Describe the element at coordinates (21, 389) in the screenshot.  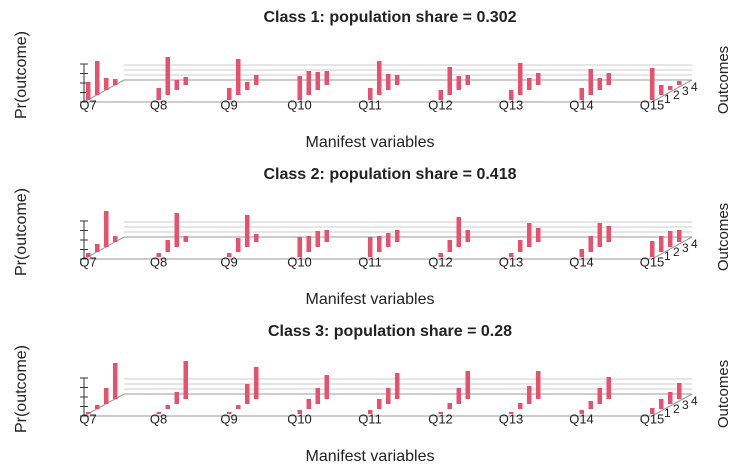
I see `y-axis-label: Pr(outcome)` at that location.